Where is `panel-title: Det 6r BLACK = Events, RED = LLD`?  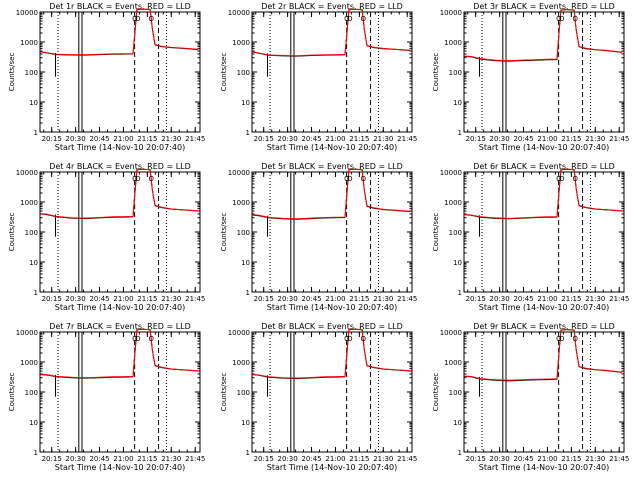 panel-title: Det 6r BLACK = Events, RED = LLD is located at coordinates (544, 166).